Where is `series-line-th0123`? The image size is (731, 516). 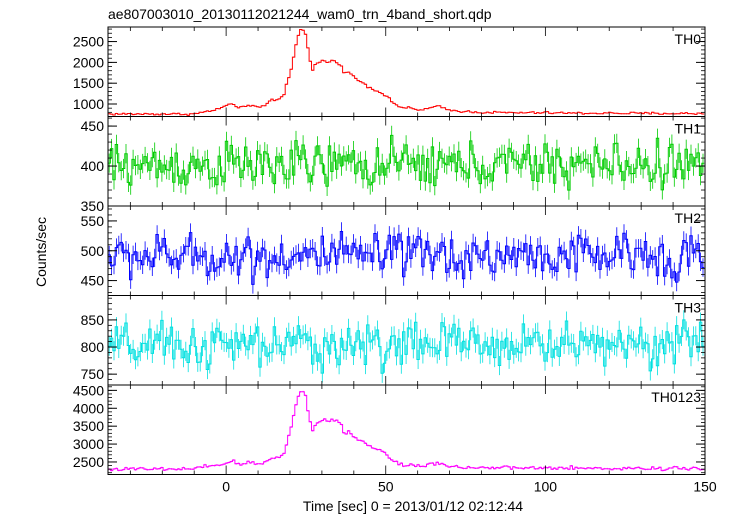 series-line-th0123 is located at coordinates (406, 431).